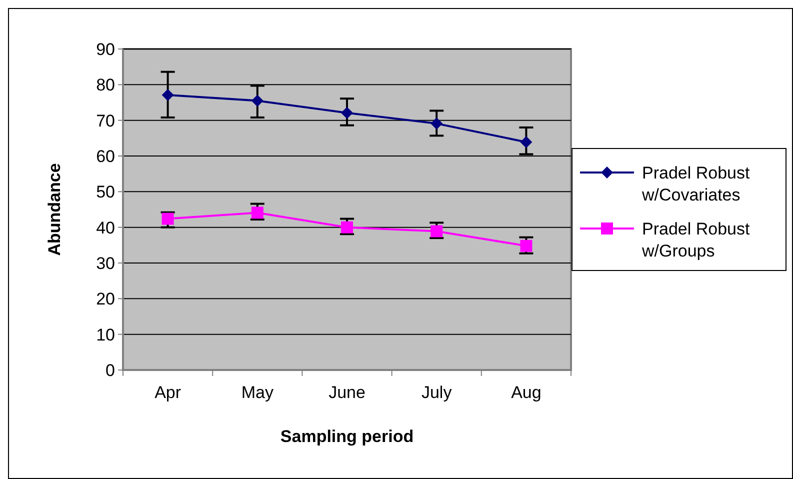  Describe the element at coordinates (54, 209) in the screenshot. I see `y-axis-title: Abundance` at that location.